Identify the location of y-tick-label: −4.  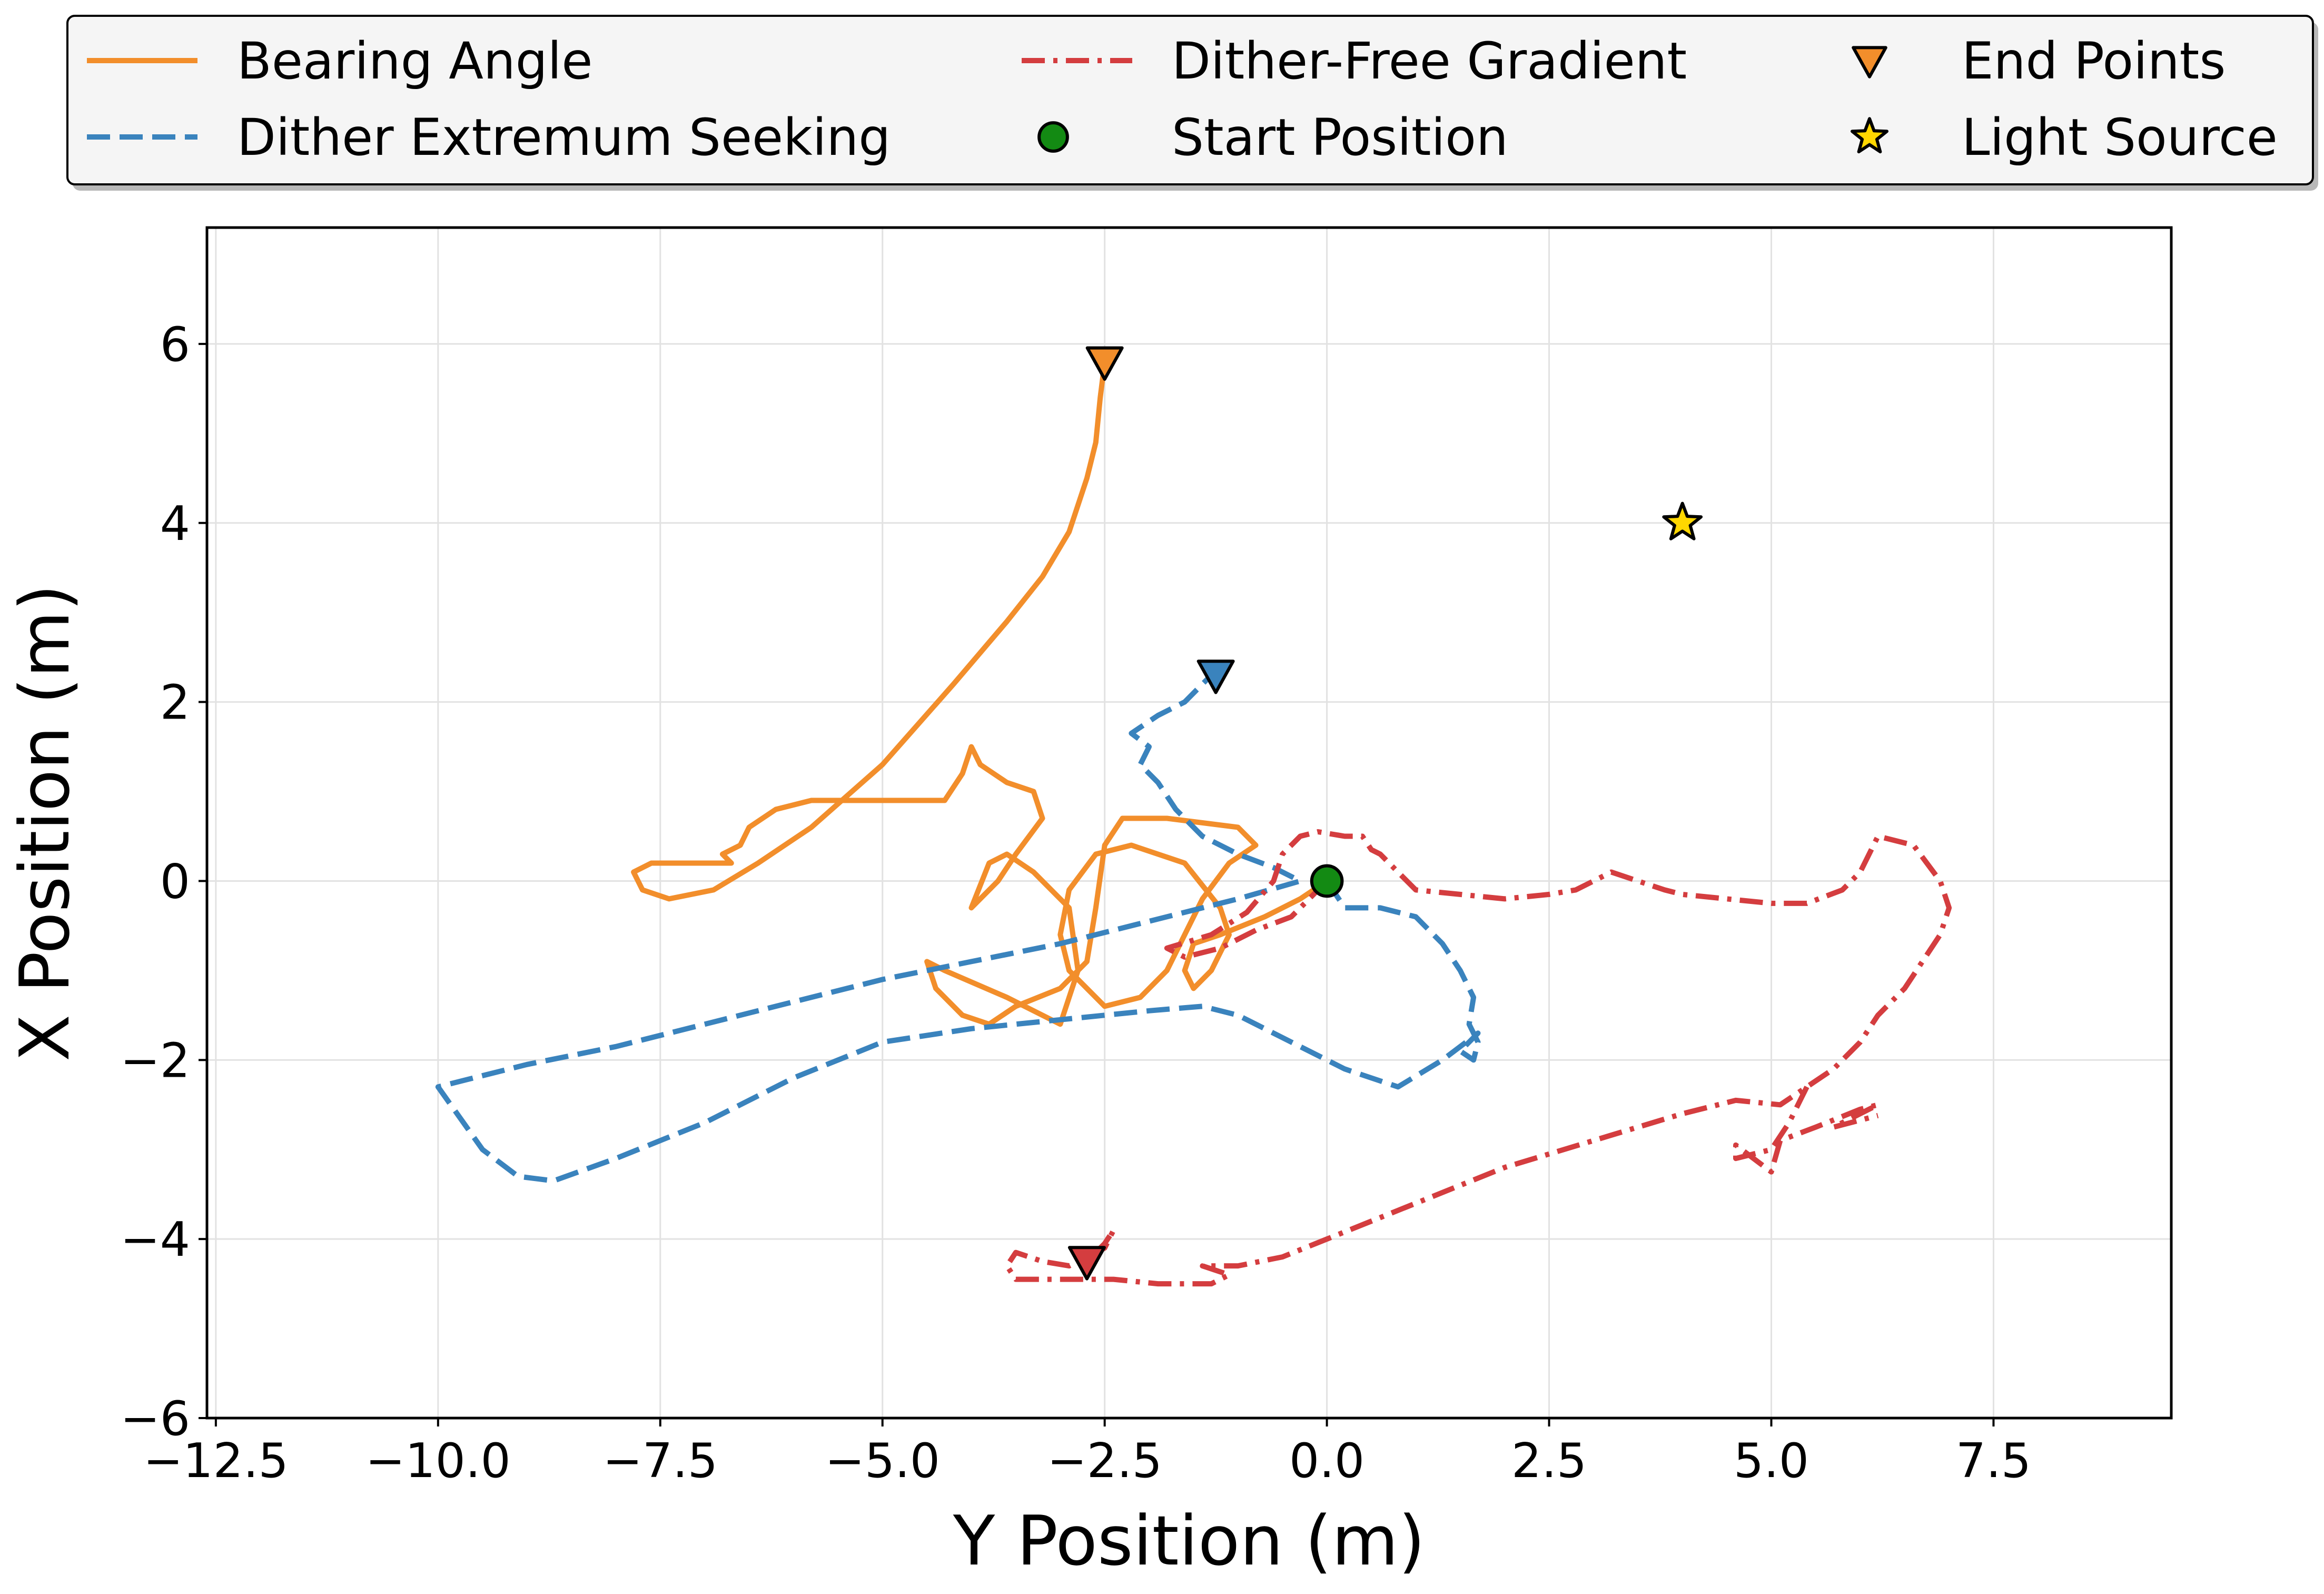
(155, 1239).